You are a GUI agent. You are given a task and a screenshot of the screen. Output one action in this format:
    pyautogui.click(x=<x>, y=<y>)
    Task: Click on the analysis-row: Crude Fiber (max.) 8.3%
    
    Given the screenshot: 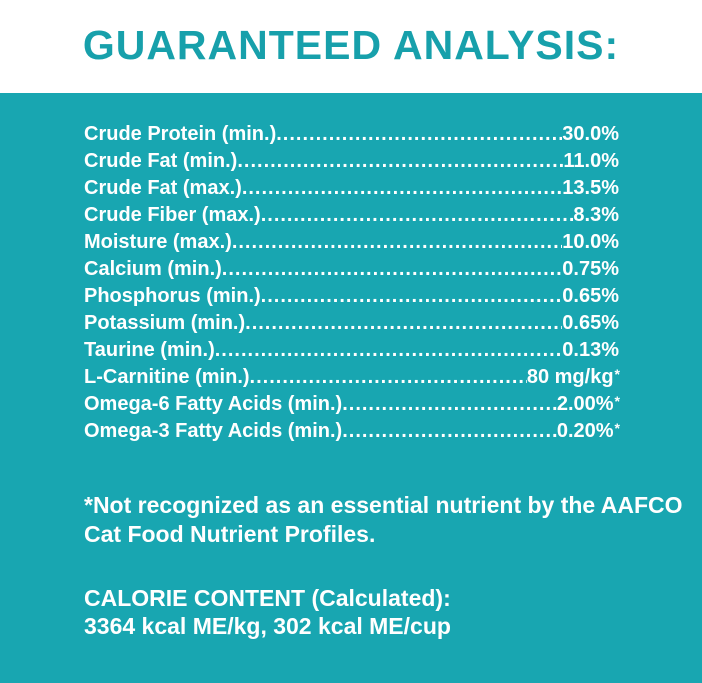 What is the action you would take?
    pyautogui.click(x=352, y=215)
    